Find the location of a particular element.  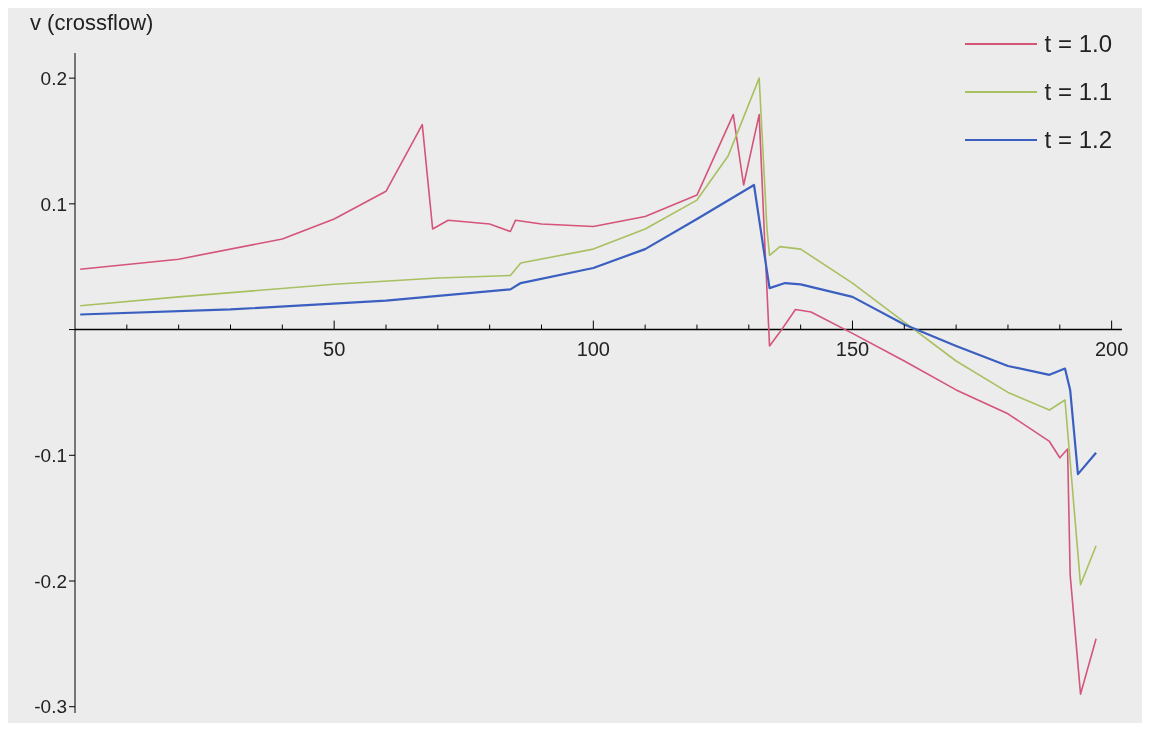

x-tick-label: 150 is located at coordinates (852, 348).